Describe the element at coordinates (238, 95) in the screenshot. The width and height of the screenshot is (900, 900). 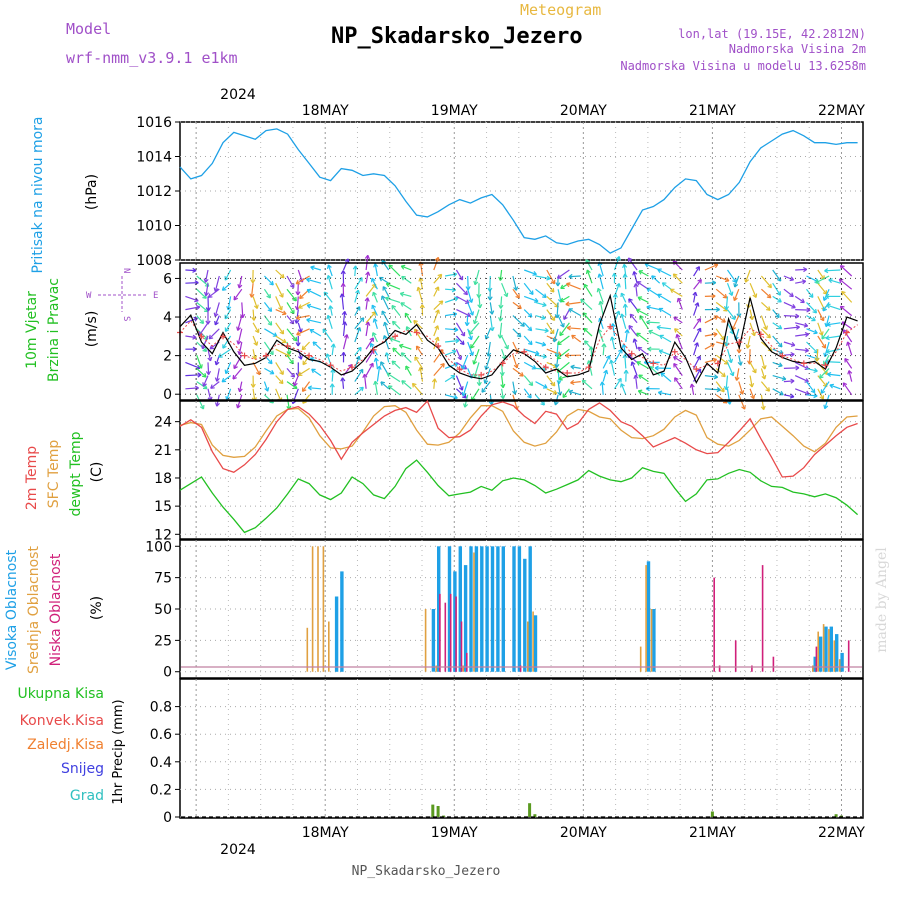
I see `year-top: 2024` at that location.